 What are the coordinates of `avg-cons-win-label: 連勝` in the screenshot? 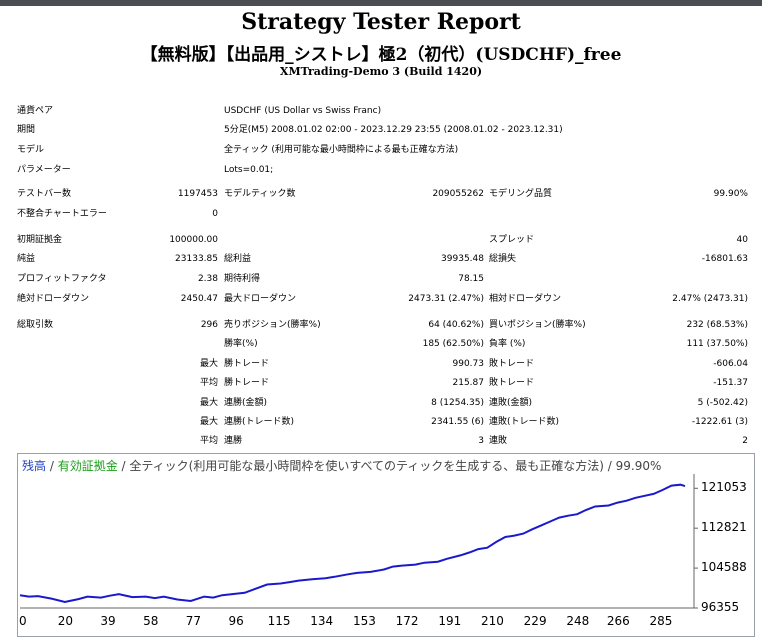 It's located at (233, 441).